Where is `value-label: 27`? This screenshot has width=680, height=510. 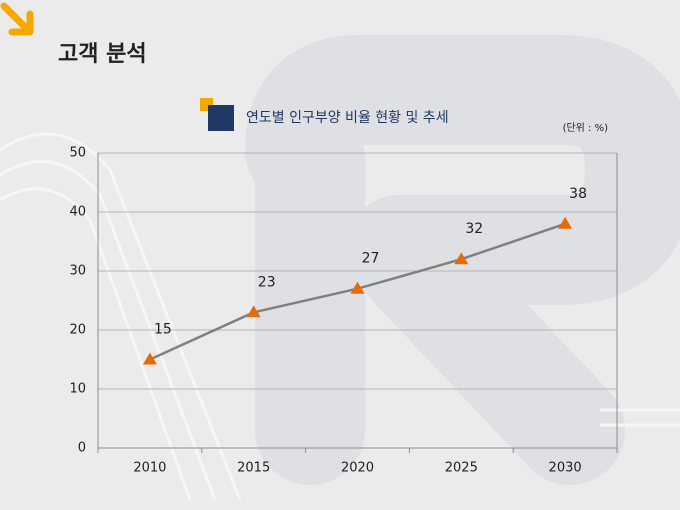 value-label: 27 is located at coordinates (371, 259).